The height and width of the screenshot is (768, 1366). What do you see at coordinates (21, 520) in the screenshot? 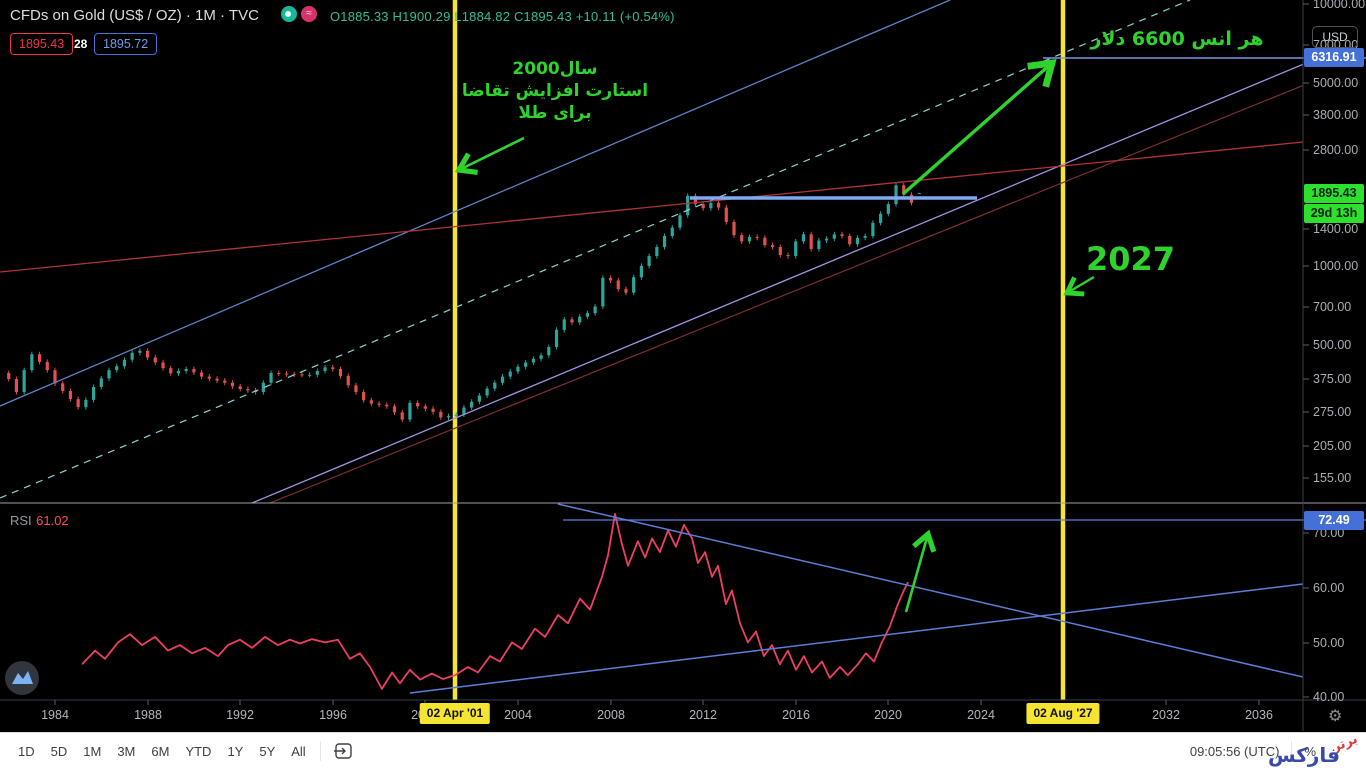
I see `rsi-label: RSI` at bounding box center [21, 520].